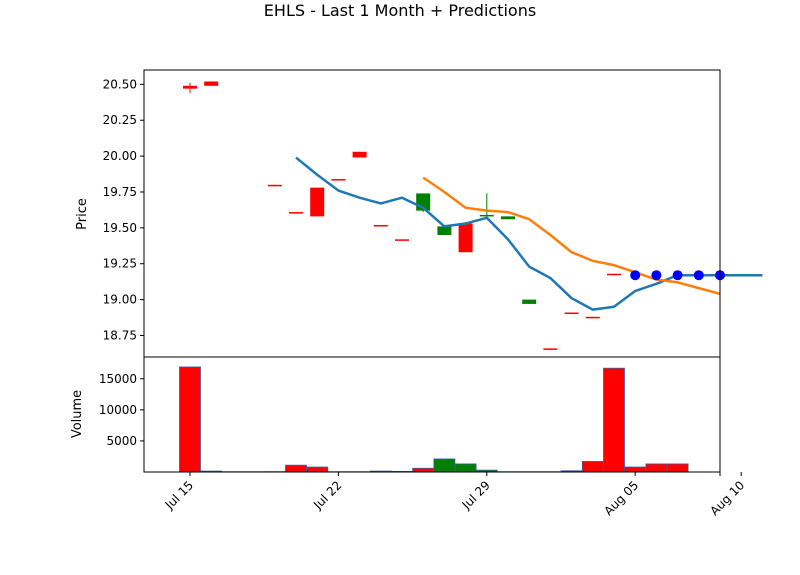  I want to click on price-tick-label: 19.00, so click(120, 300).